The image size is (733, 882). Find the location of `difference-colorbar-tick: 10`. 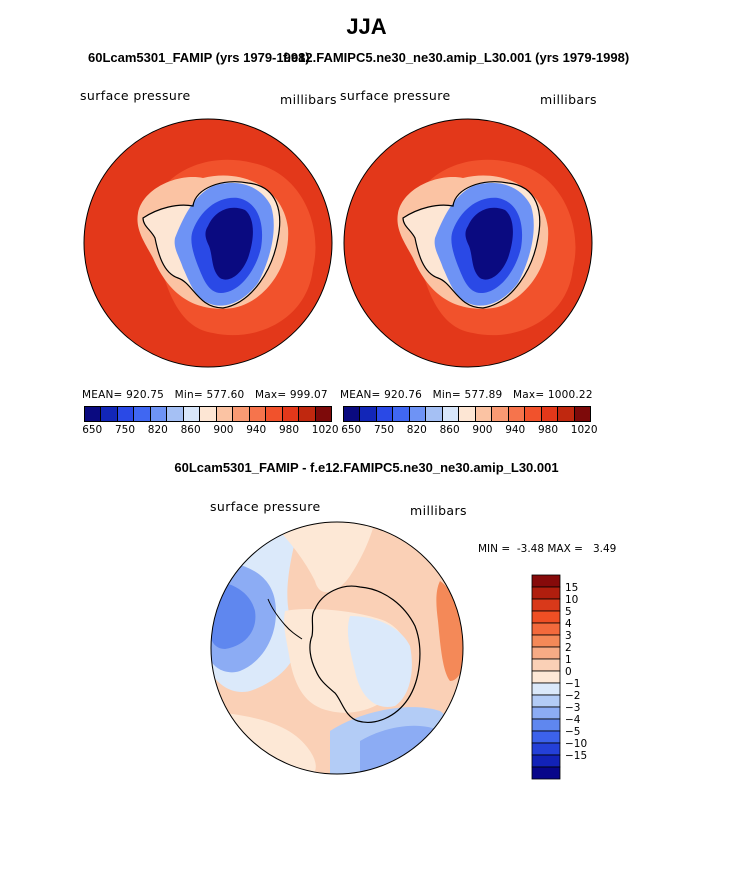

difference-colorbar-tick: 10 is located at coordinates (571, 600).